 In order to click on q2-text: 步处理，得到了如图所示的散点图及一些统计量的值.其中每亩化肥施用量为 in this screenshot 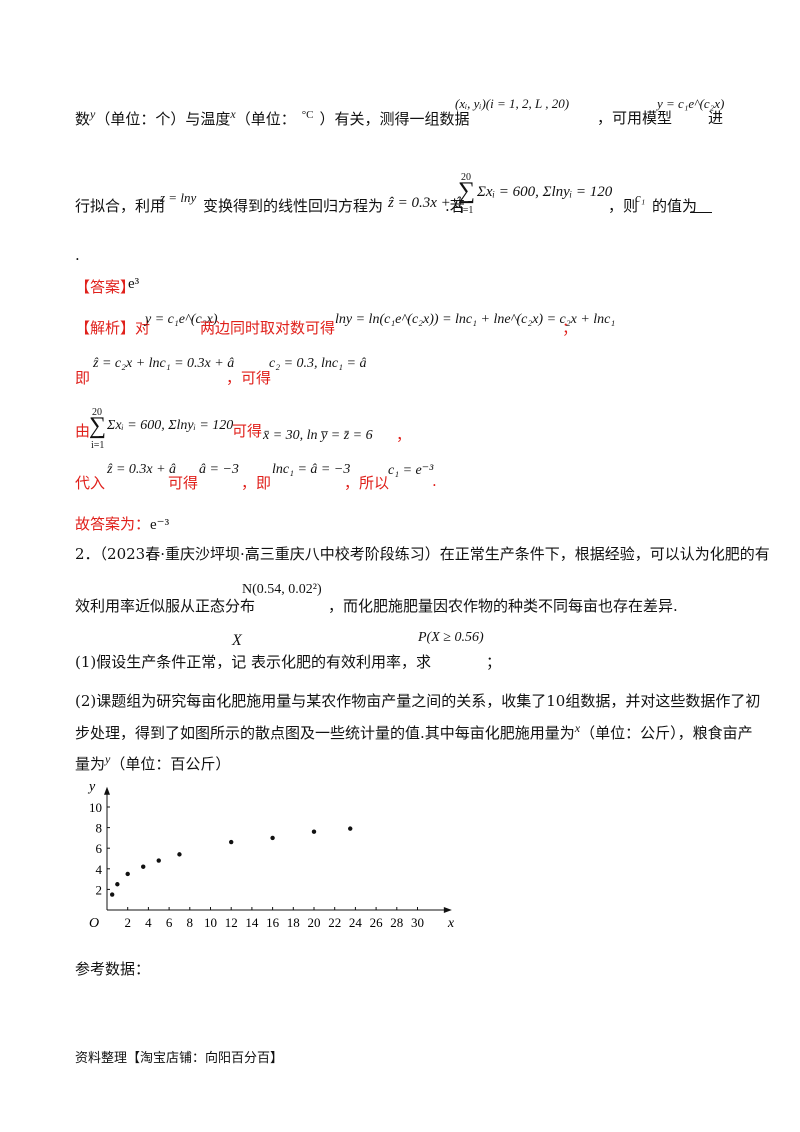, I will do `click(325, 733)`.